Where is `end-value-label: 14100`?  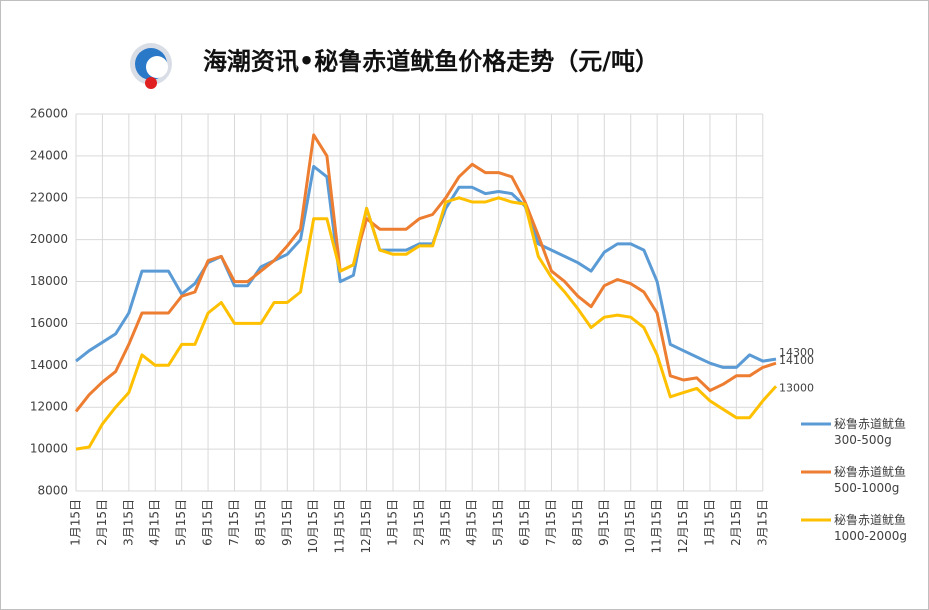
end-value-label: 14100 is located at coordinates (796, 360).